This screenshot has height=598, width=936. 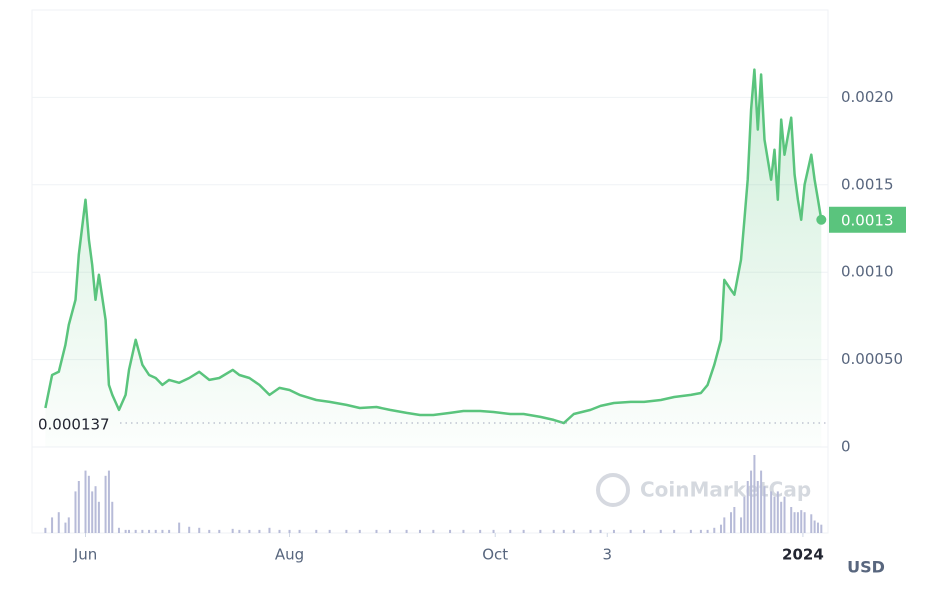 What do you see at coordinates (846, 447) in the screenshot?
I see `y-tick-label: 0` at bounding box center [846, 447].